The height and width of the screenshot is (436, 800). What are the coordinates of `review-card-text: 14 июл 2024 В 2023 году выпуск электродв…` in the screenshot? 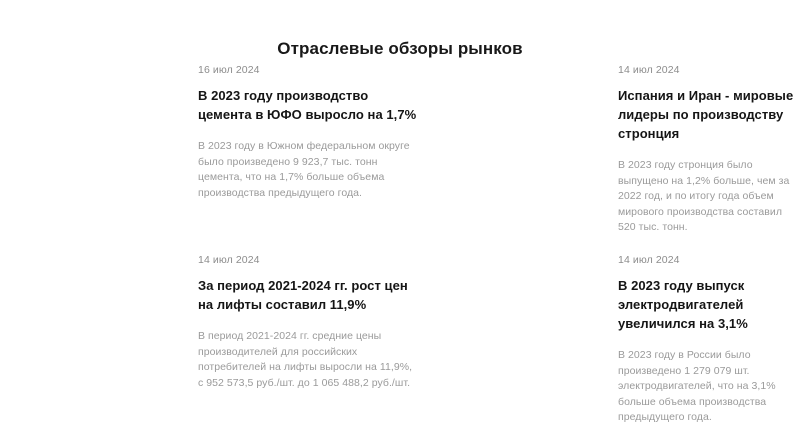 It's located at (699, 344).